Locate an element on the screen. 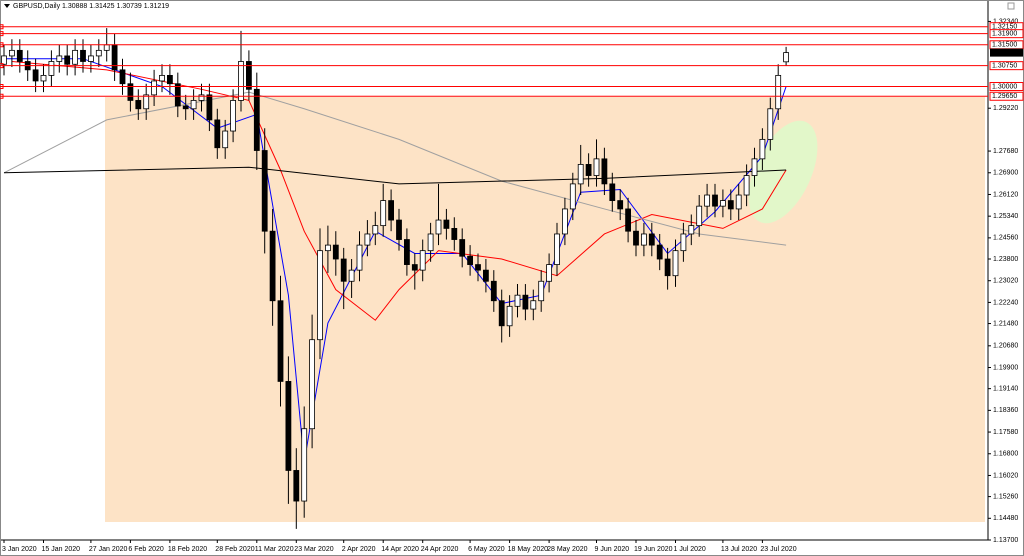 This screenshot has height=556, width=1024. y-tick-label: 1.22240 is located at coordinates (1005, 302).